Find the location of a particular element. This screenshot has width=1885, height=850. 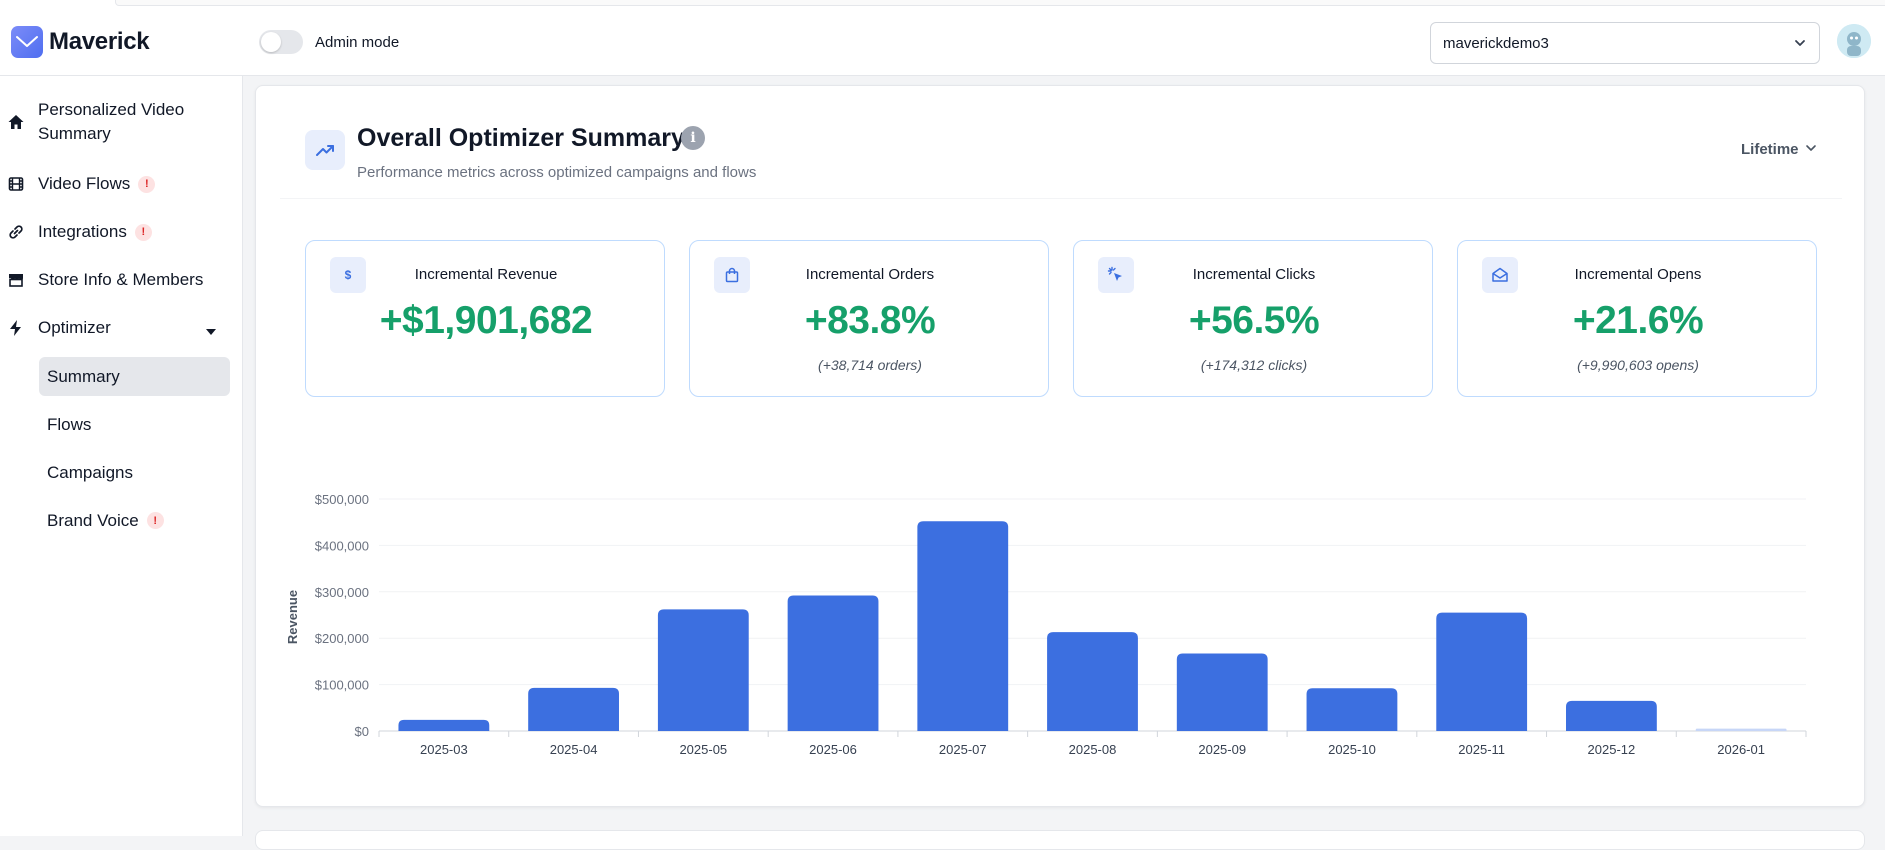

sidebar-item-label: Integrations! is located at coordinates (95, 232).